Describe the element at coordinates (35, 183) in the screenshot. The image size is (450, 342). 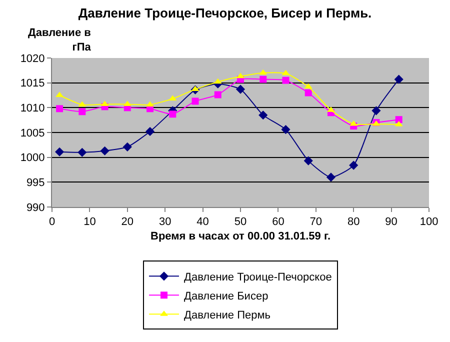
I see `y-tick-label: 995` at that location.